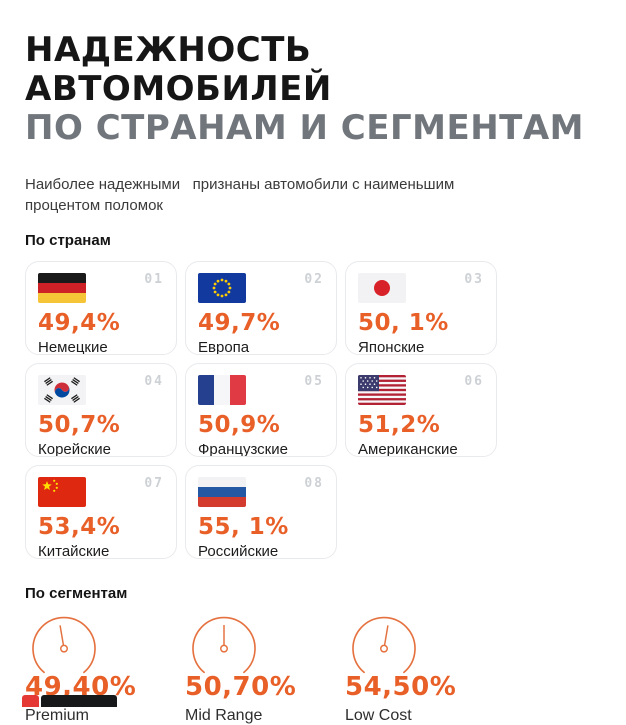 The height and width of the screenshot is (725, 626). I want to click on title-line-1: НАДЕЖНОСТЬ, so click(168, 49).